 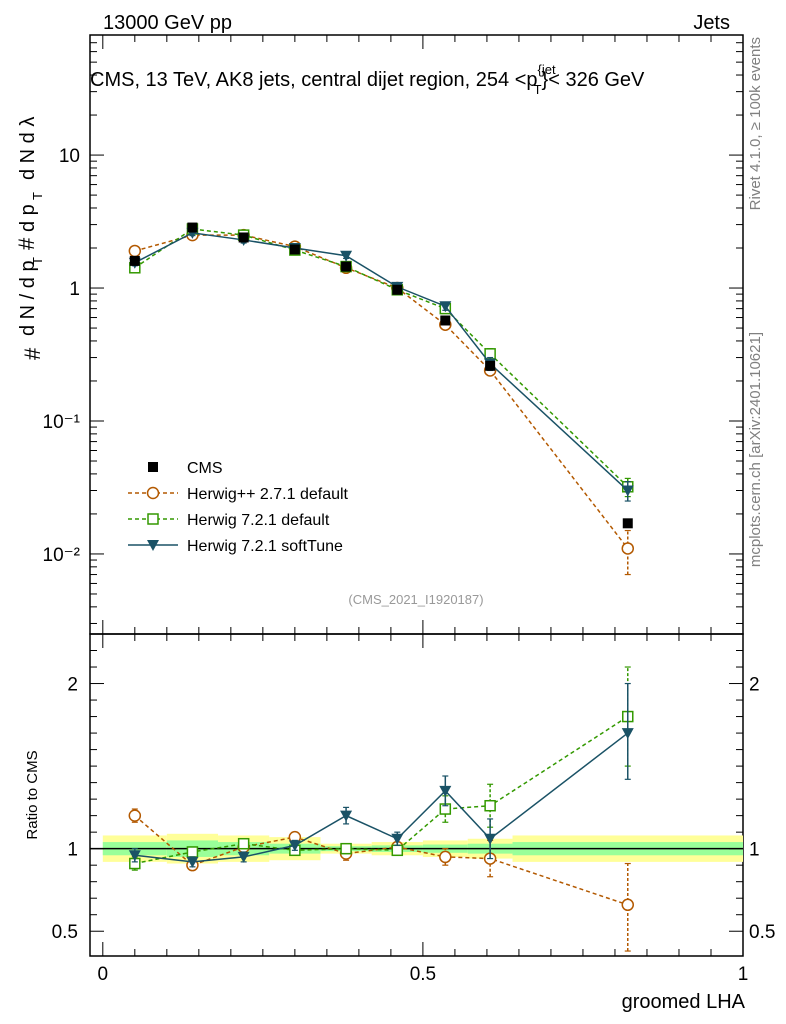 What do you see at coordinates (32, 353) in the screenshot?
I see `y-label-fraction-1: #` at bounding box center [32, 353].